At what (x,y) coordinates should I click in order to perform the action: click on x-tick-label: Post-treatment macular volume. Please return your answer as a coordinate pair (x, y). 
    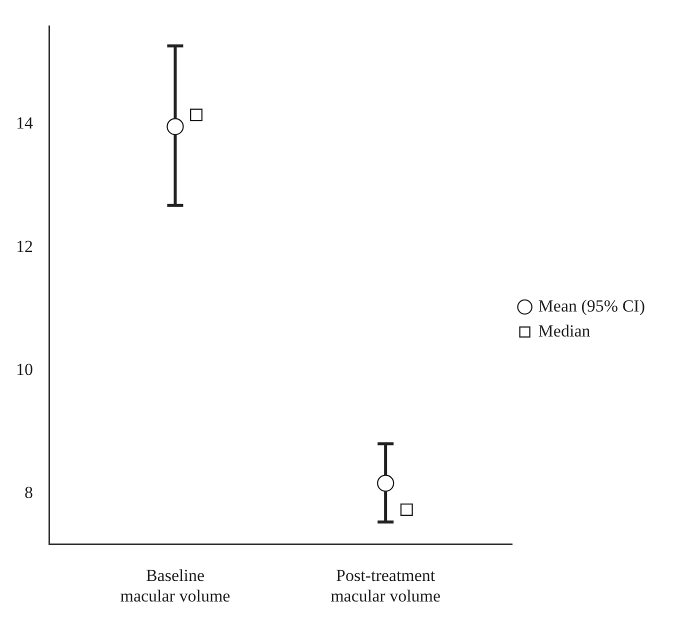
    Looking at the image, I should click on (385, 586).